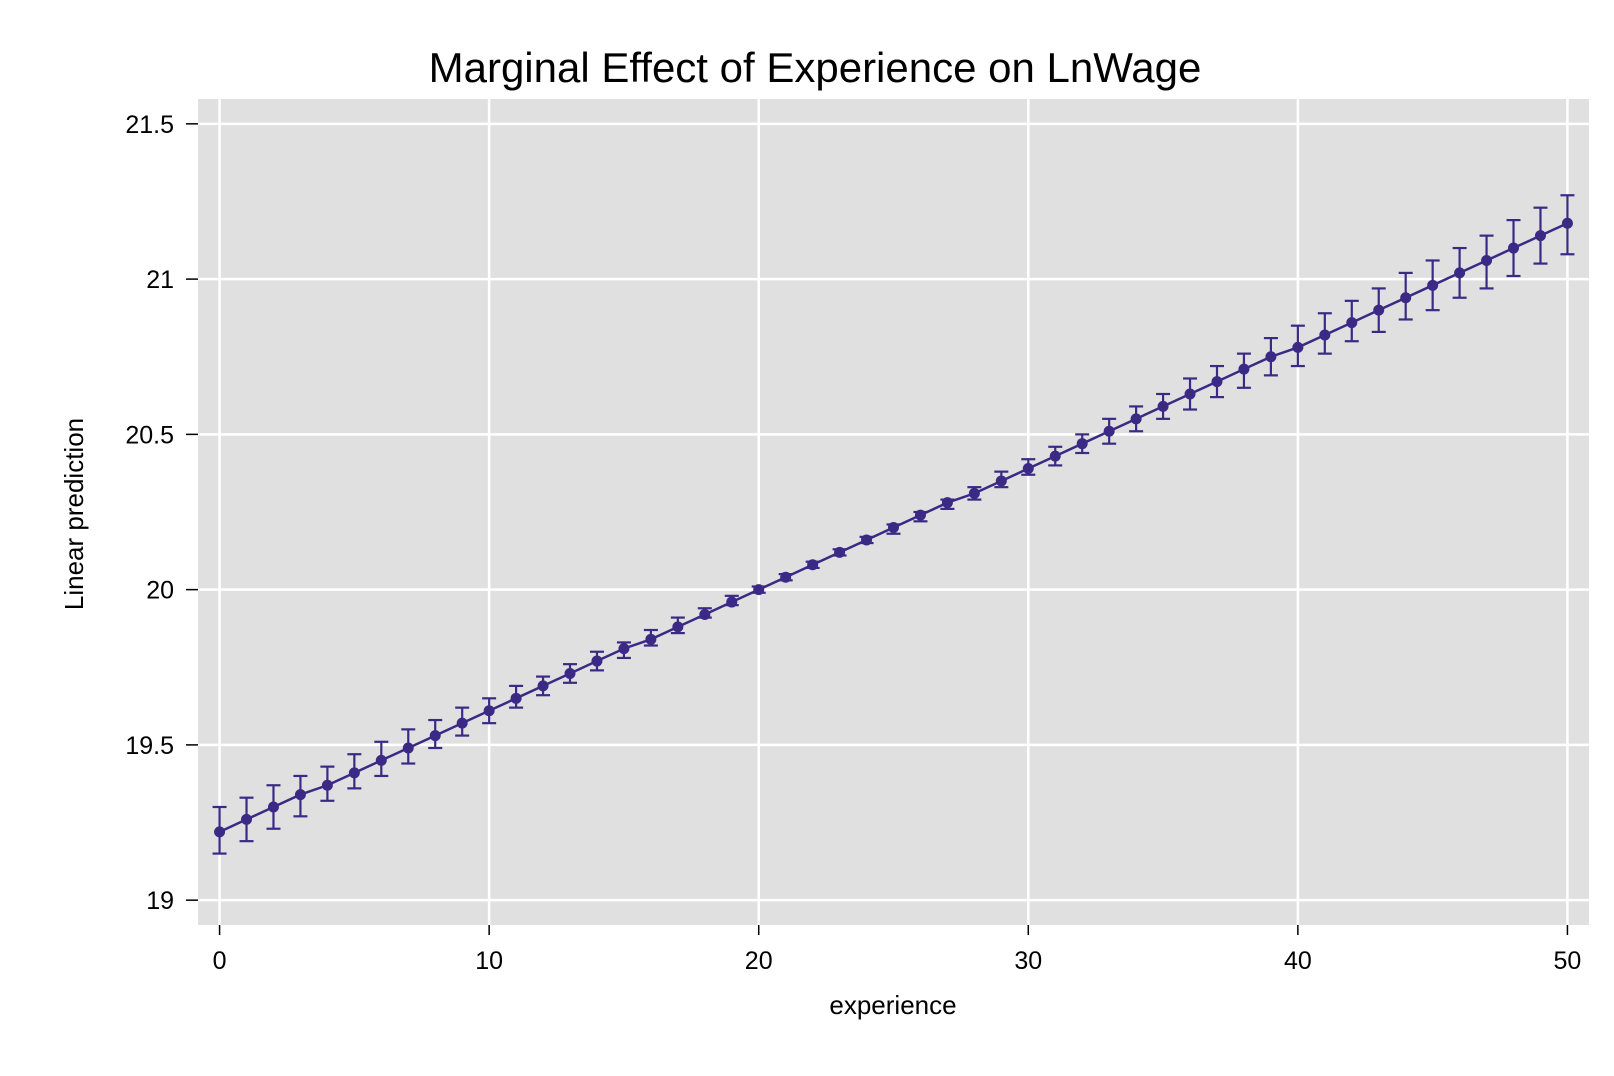 The width and height of the screenshot is (1614, 1076). What do you see at coordinates (160, 591) in the screenshot?
I see `y-tick-label: 20` at bounding box center [160, 591].